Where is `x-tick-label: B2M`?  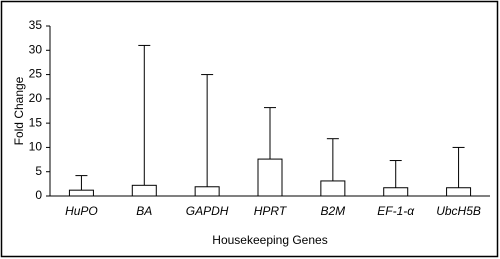 x-tick-label: B2M is located at coordinates (333, 211).